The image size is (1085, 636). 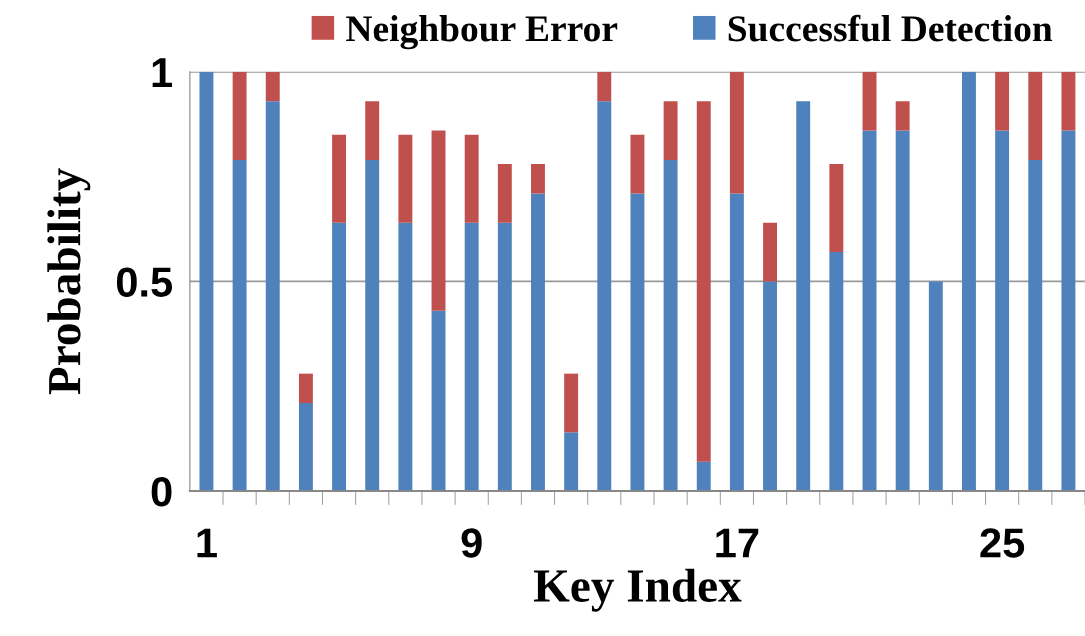 What do you see at coordinates (890, 28) in the screenshot?
I see `legend-label: Successful Detection` at bounding box center [890, 28].